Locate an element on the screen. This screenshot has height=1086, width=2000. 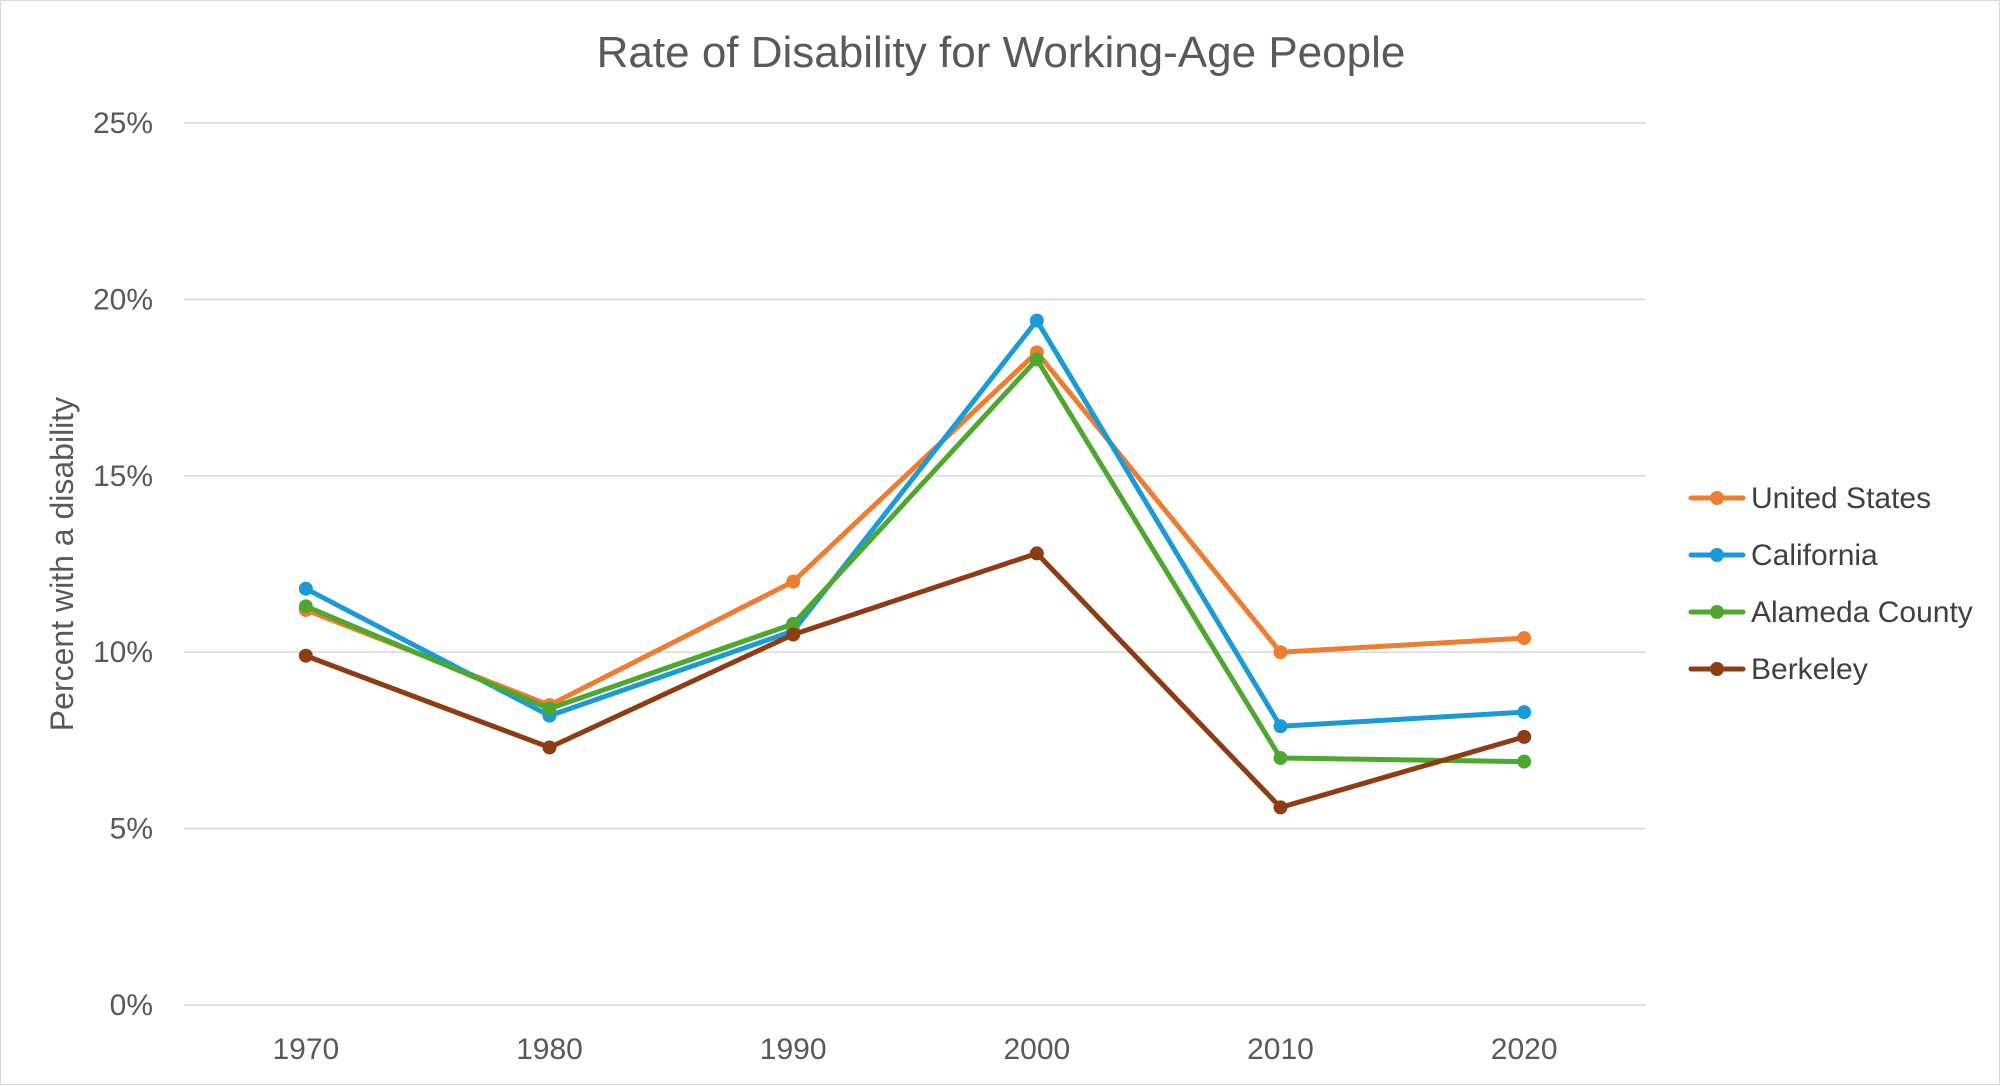
x-tick-label: 2000 is located at coordinates (1036, 1049).